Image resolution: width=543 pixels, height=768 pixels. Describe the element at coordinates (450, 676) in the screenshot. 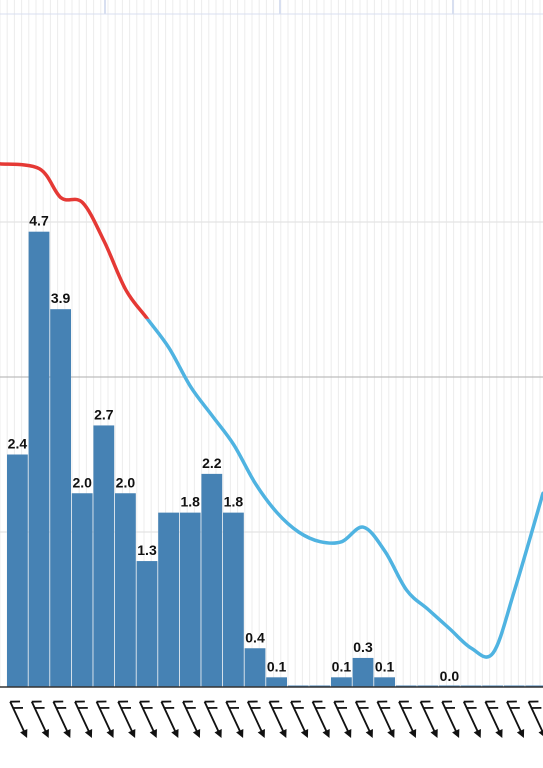

I see `data-label: 0.0` at that location.